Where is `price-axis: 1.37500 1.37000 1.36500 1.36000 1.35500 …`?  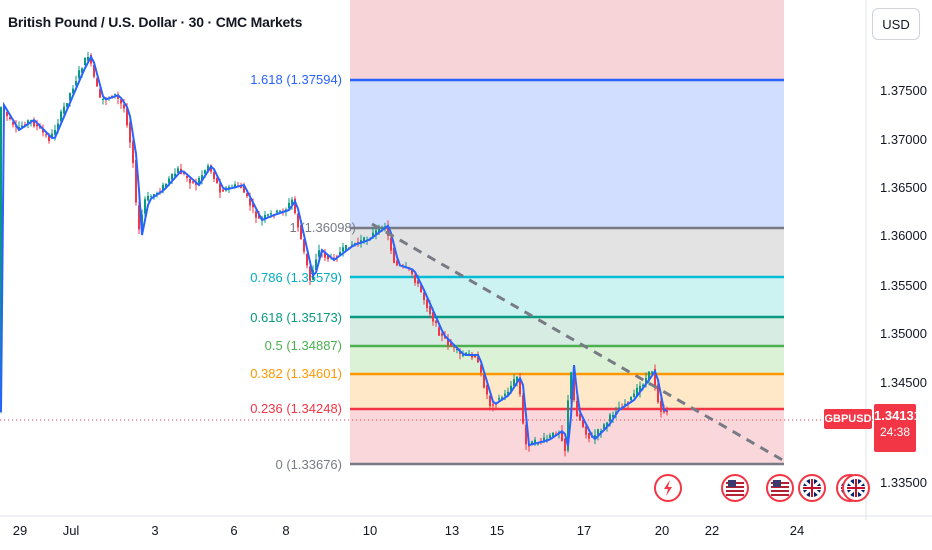 price-axis: 1.37500 1.37000 1.36500 1.36000 1.35500 … is located at coordinates (903, 286).